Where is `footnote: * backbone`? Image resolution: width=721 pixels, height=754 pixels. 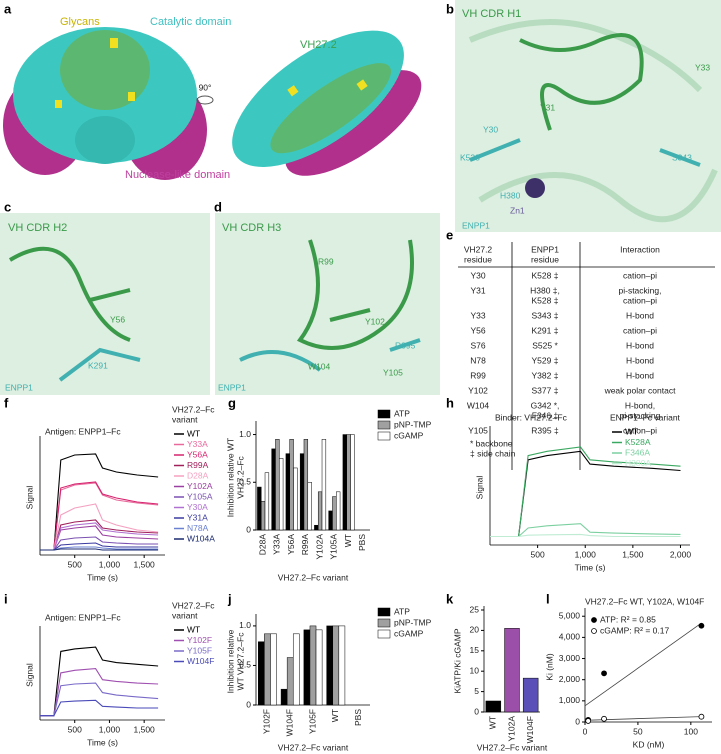
footnote: * backbone is located at coordinates (491, 443).